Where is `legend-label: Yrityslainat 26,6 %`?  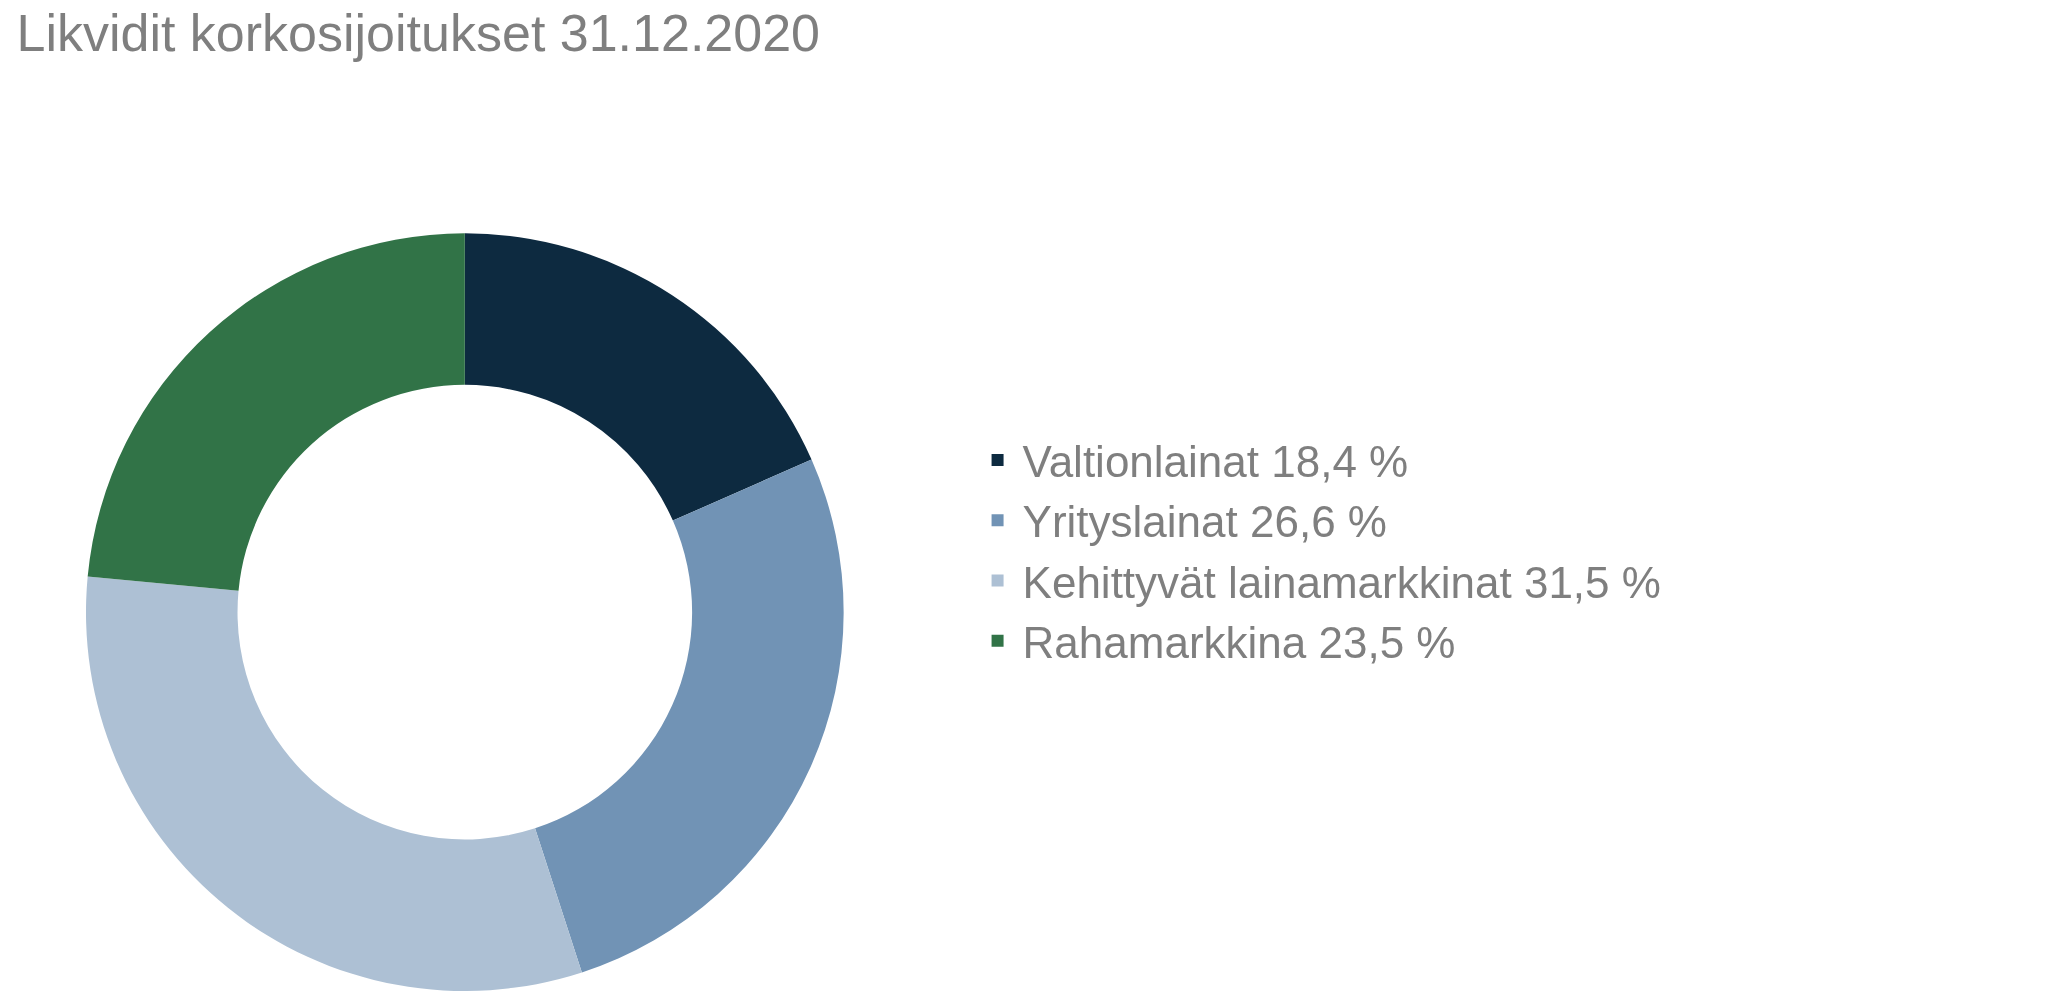
legend-label: Yrityslainat 26,6 % is located at coordinates (1204, 522).